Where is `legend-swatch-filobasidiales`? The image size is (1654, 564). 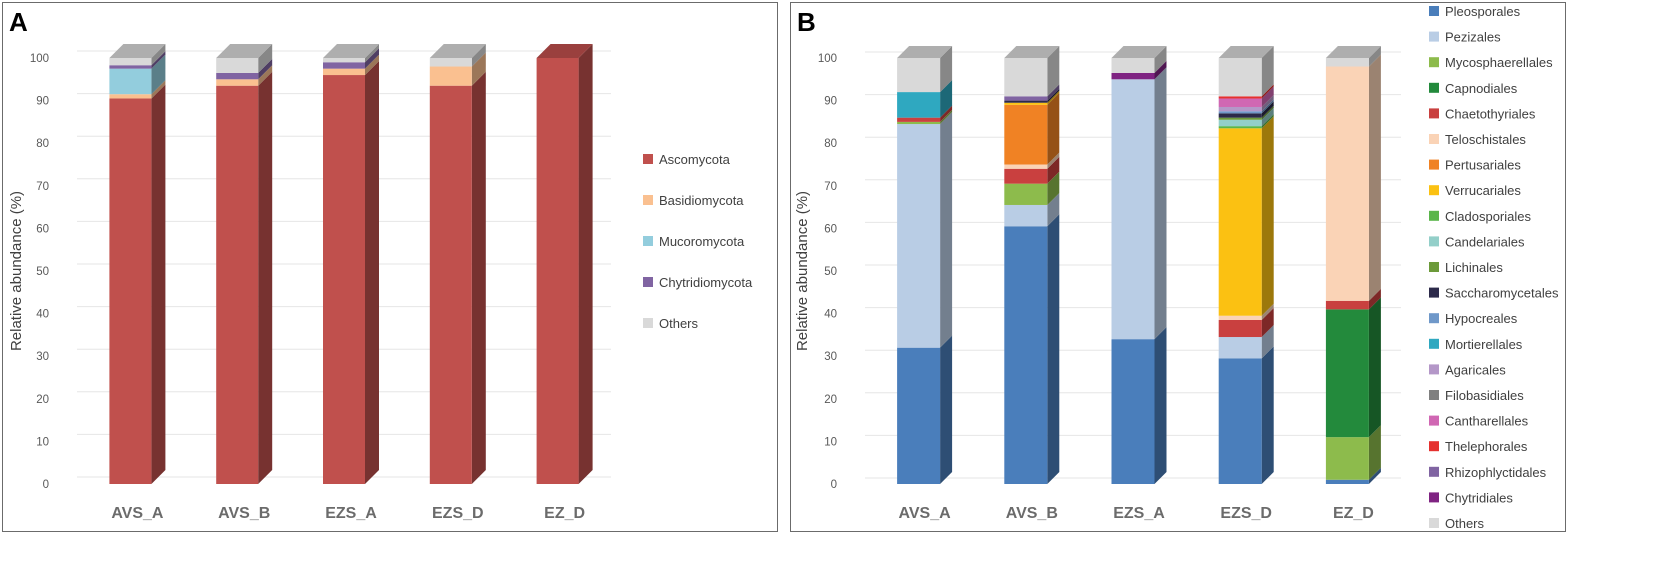
legend-swatch-filobasidiales is located at coordinates (1434, 395).